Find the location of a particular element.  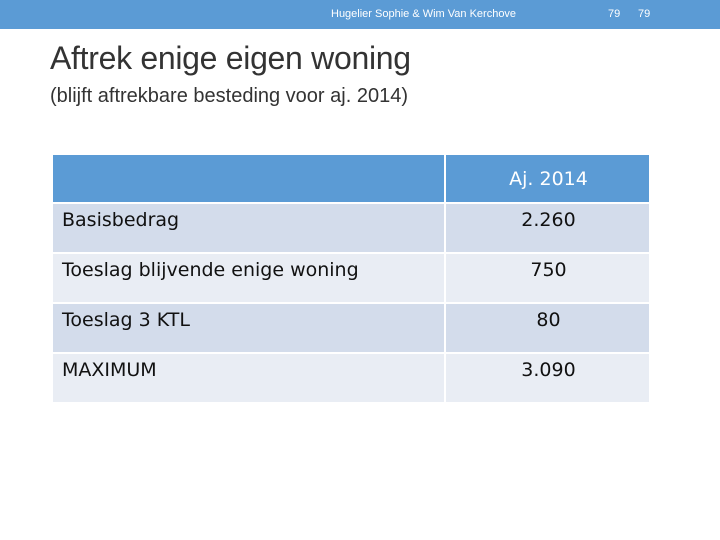

table-row: Toeslag blijvende enige woning 750 is located at coordinates (351, 277).